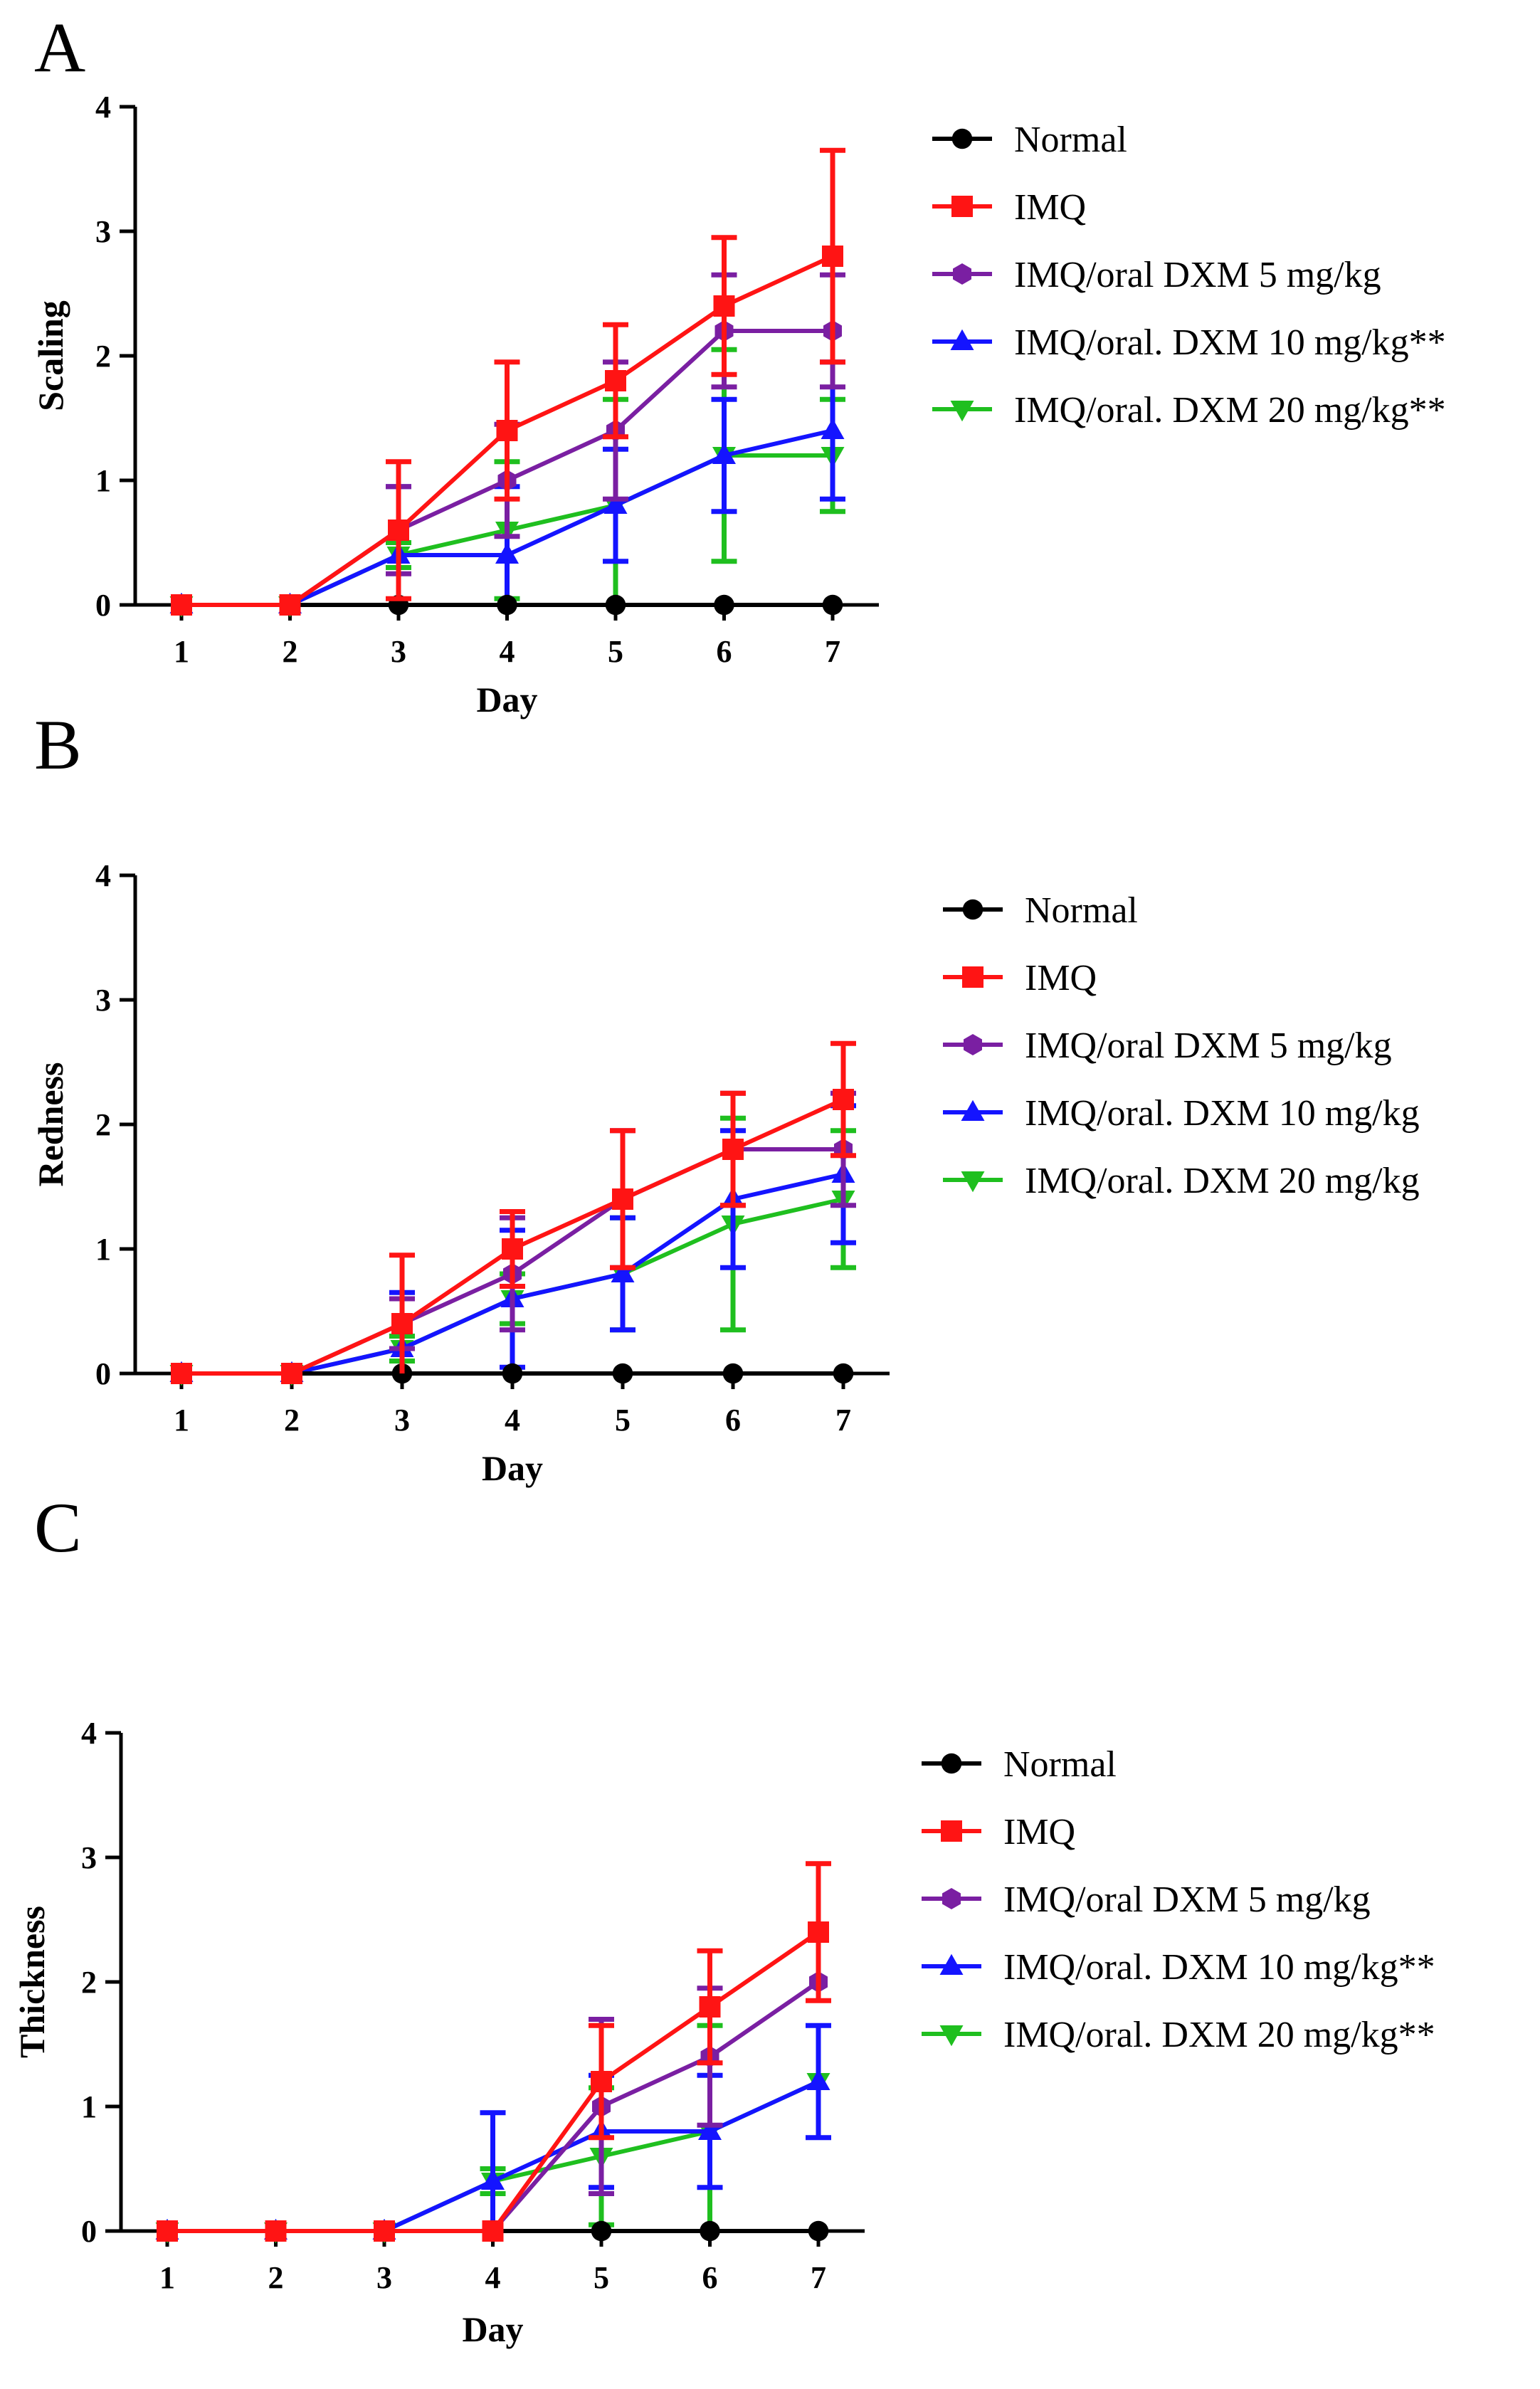 Image resolution: width=1540 pixels, height=2389 pixels. What do you see at coordinates (998, 1832) in the screenshot?
I see `panel-c-legend-imq: IMQ` at bounding box center [998, 1832].